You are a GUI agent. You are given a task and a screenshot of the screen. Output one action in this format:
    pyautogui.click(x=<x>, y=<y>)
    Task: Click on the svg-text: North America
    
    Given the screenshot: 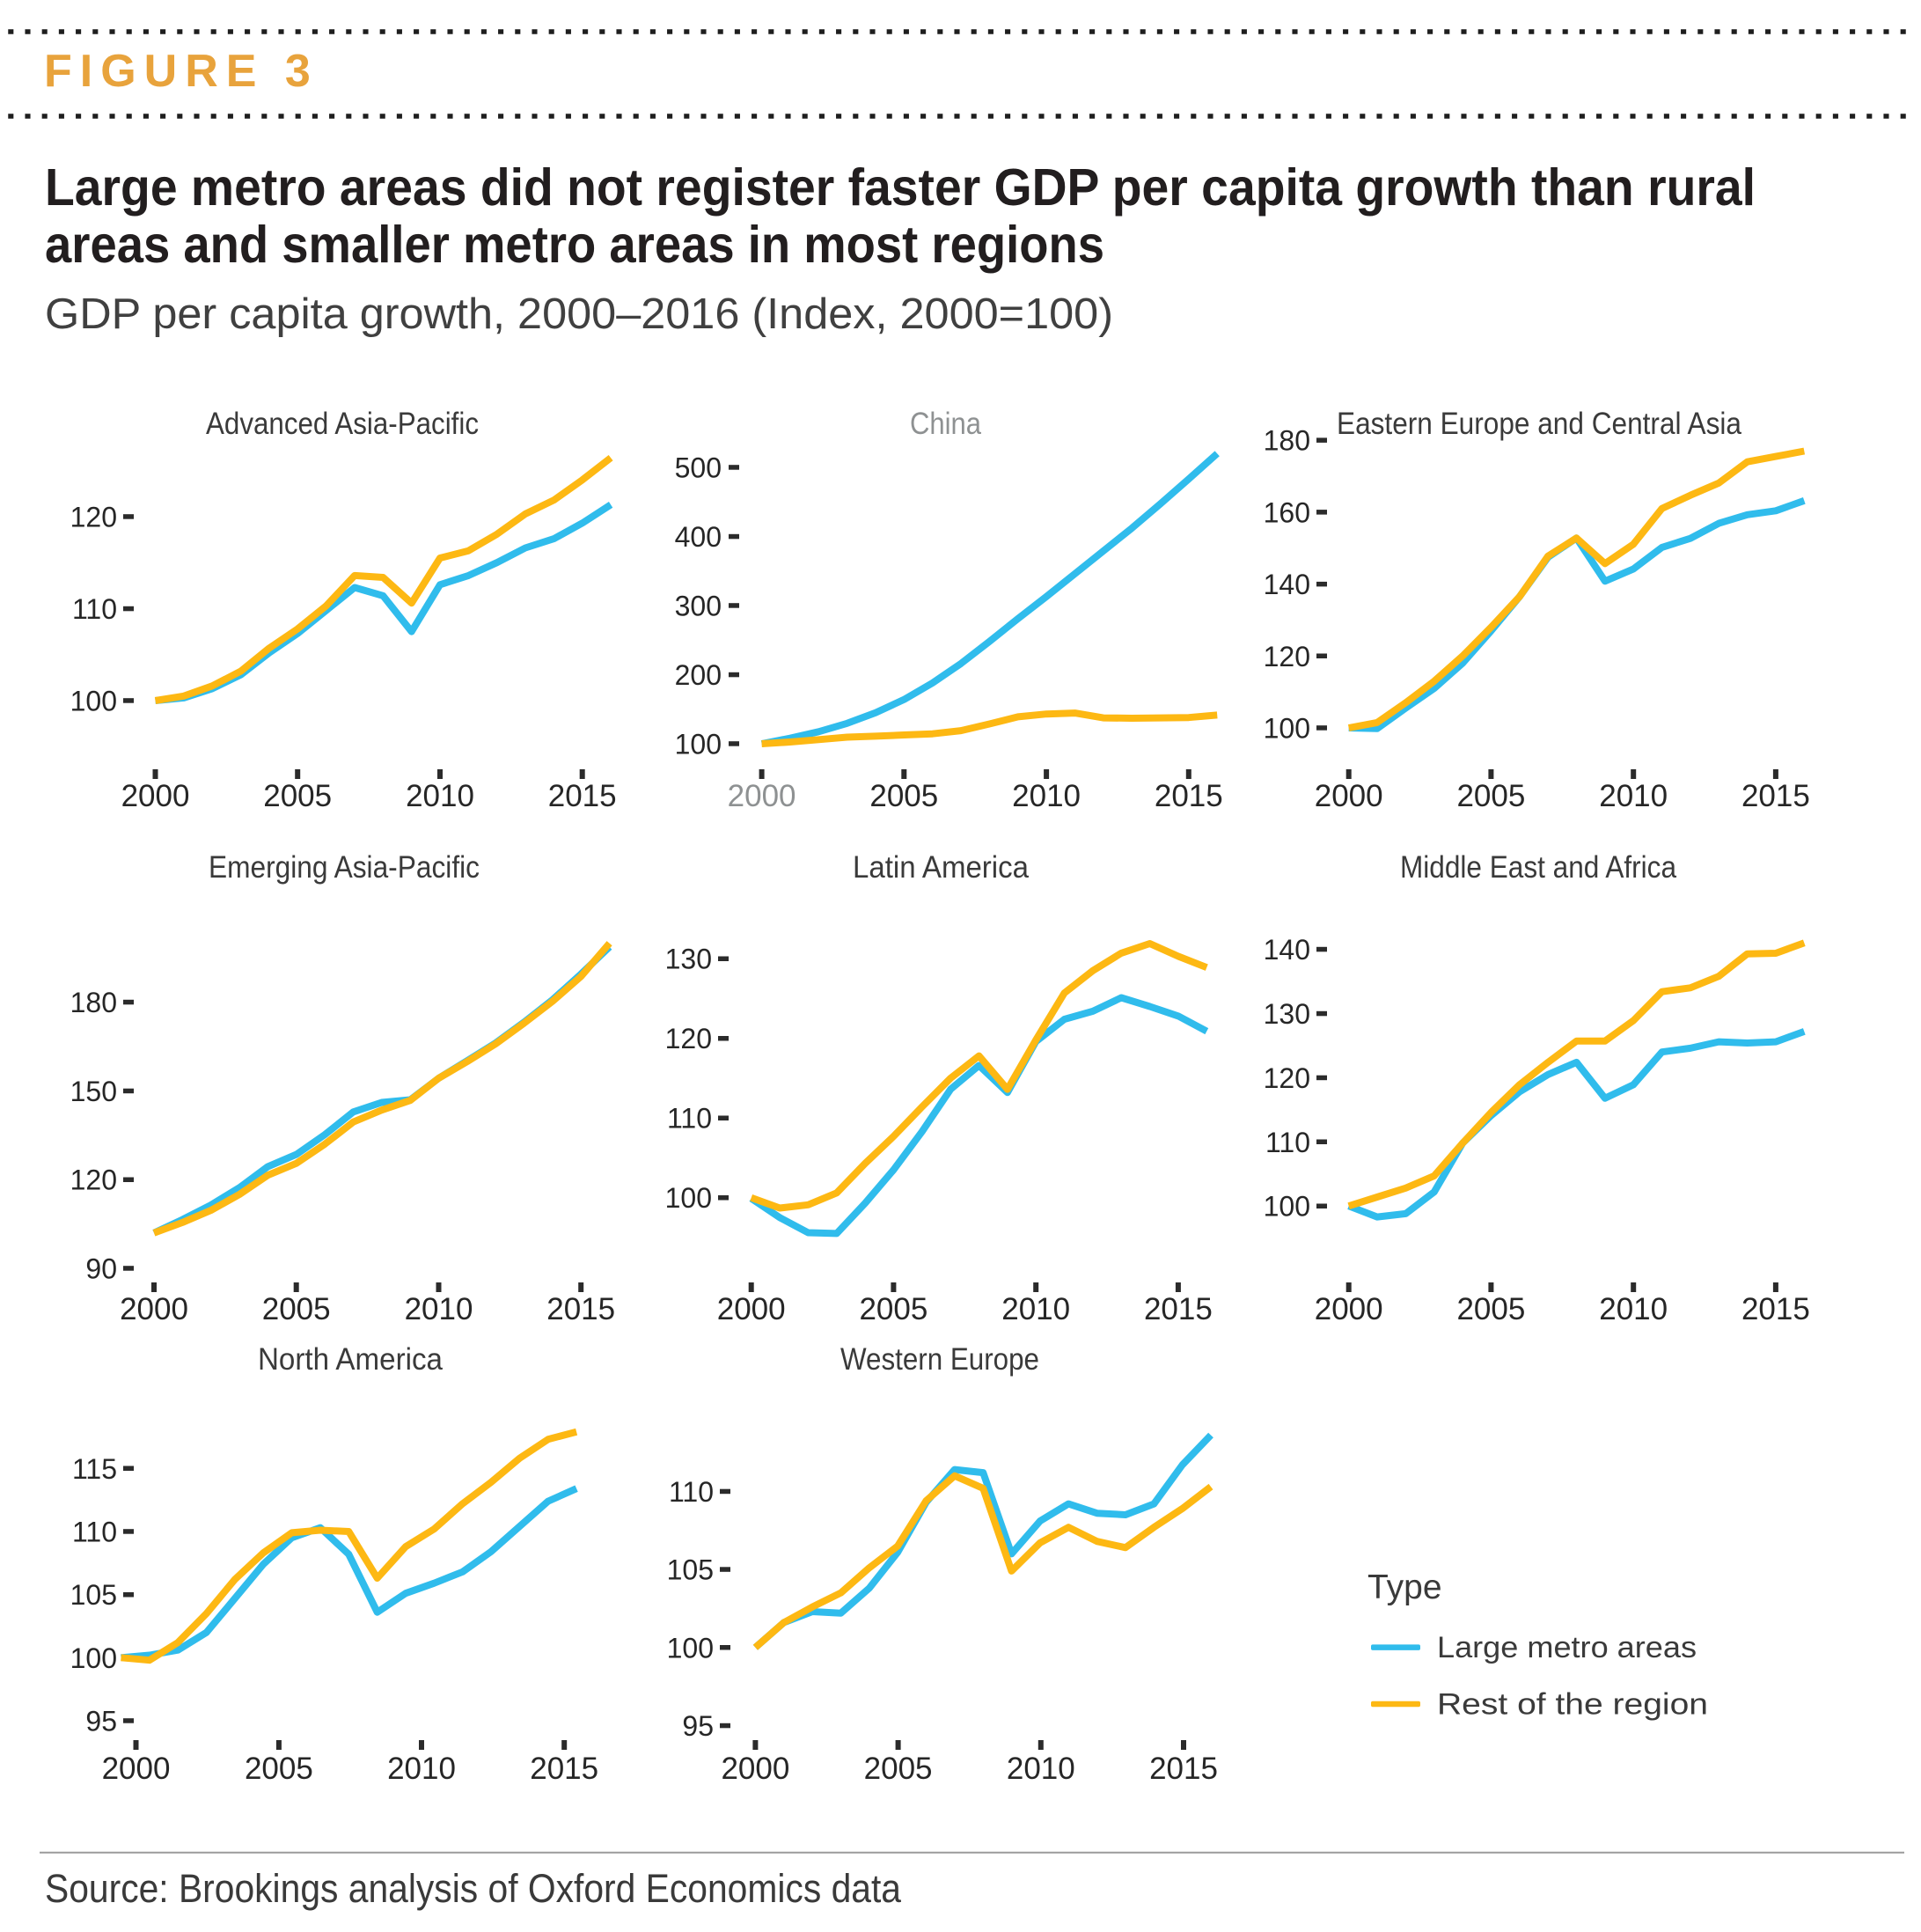 What is the action you would take?
    pyautogui.click(x=351, y=1359)
    